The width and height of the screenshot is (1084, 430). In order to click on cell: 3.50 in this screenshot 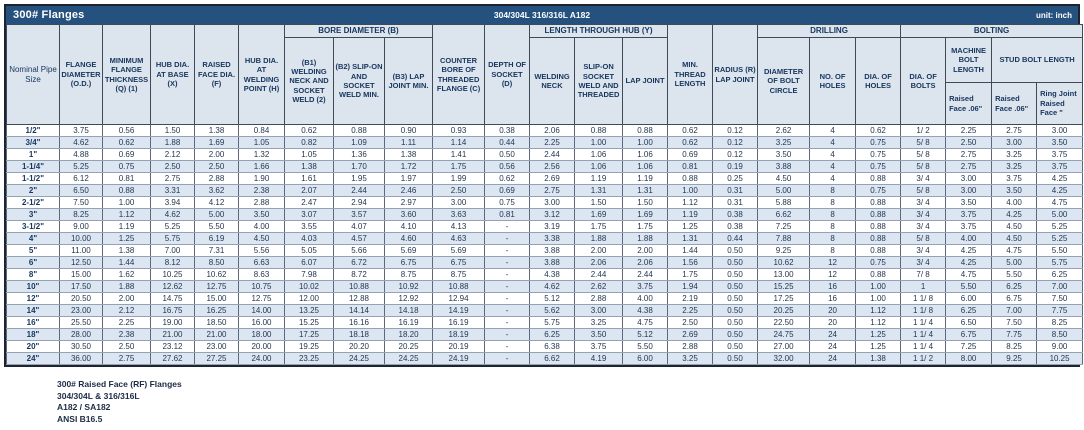, I will do `click(1060, 142)`.